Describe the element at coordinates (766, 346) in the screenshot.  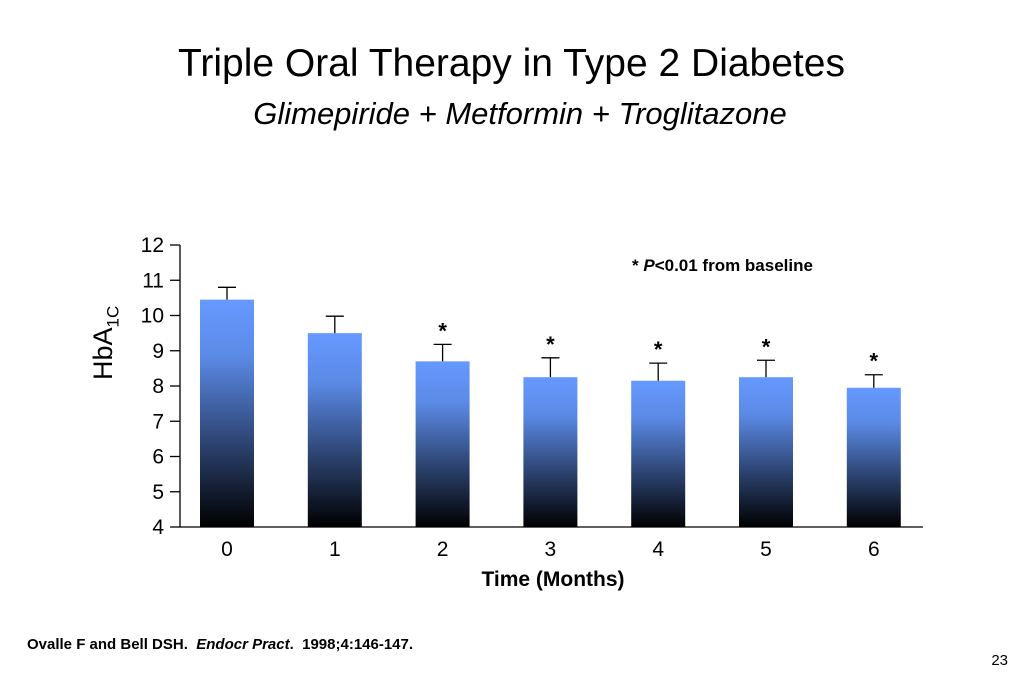
I see `significance-marker-month-5: *` at that location.